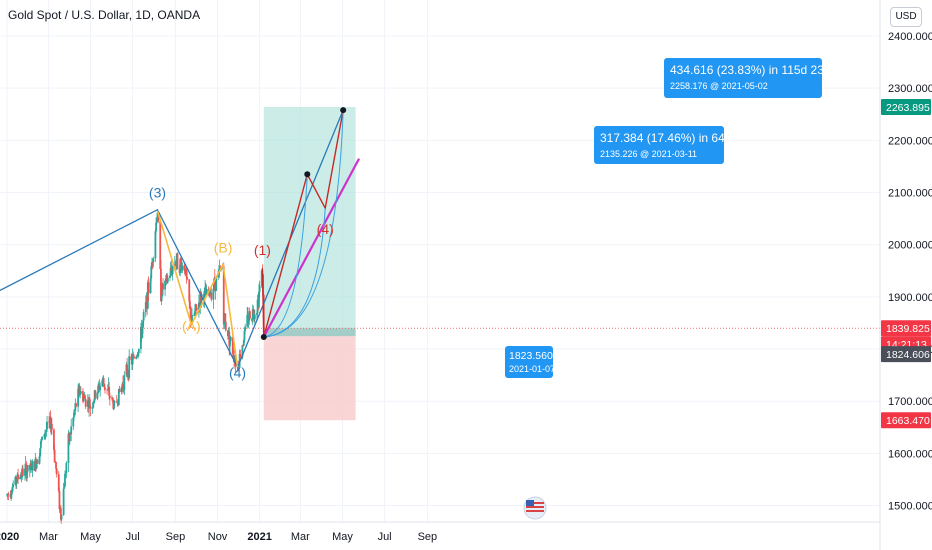 This screenshot has width=932, height=550. Describe the element at coordinates (9, 537) in the screenshot. I see `time-tick-label: 2020` at that location.